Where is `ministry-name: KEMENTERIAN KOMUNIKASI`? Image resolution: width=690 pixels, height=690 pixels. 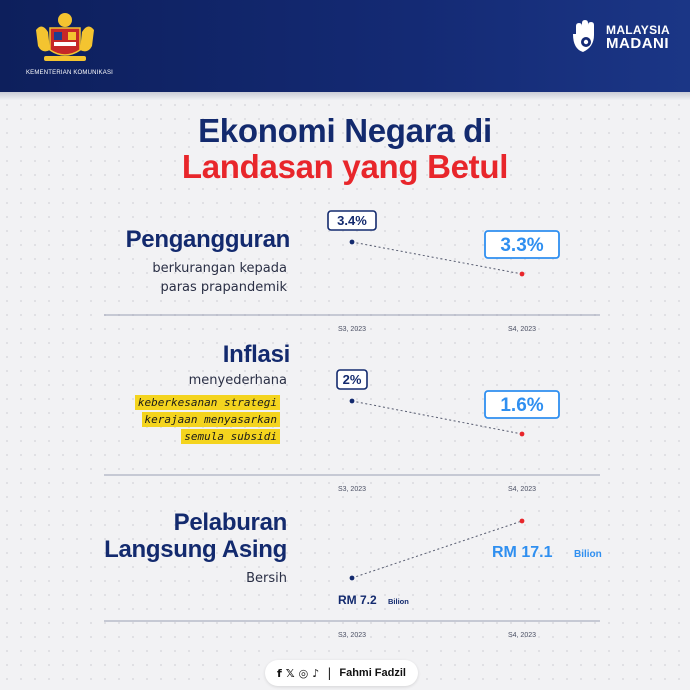 ministry-name: KEMENTERIAN KOMUNIKASI is located at coordinates (69, 73).